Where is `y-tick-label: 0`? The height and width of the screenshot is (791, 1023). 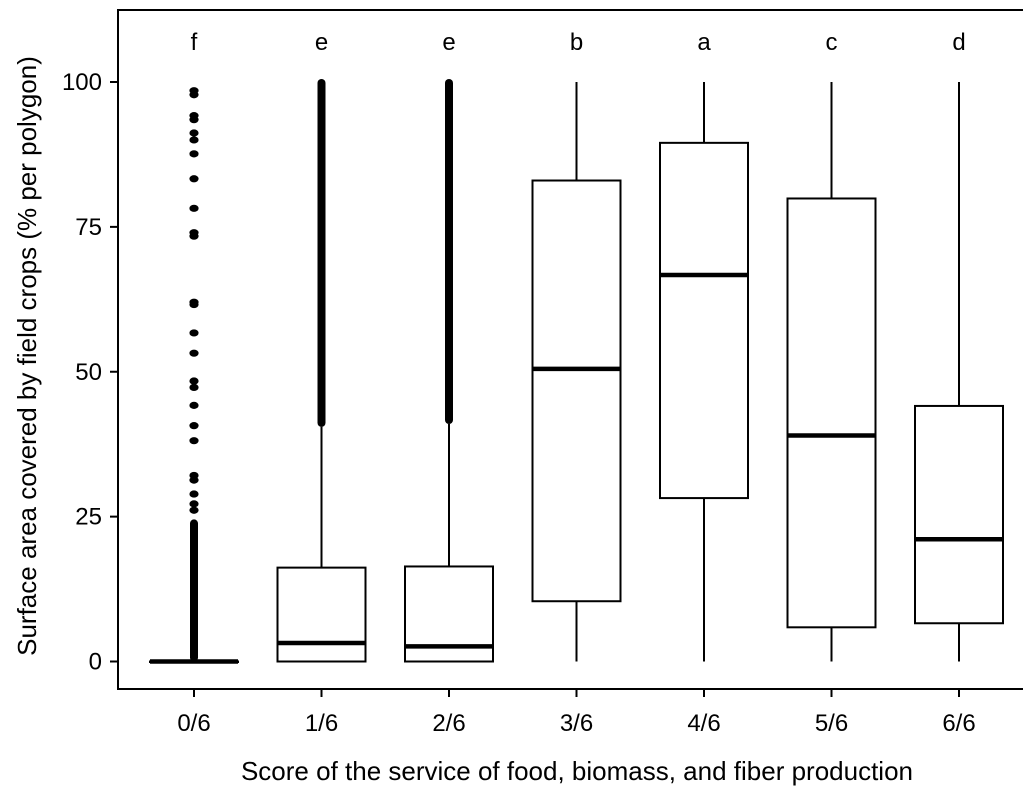
y-tick-label: 0 is located at coordinates (95, 662).